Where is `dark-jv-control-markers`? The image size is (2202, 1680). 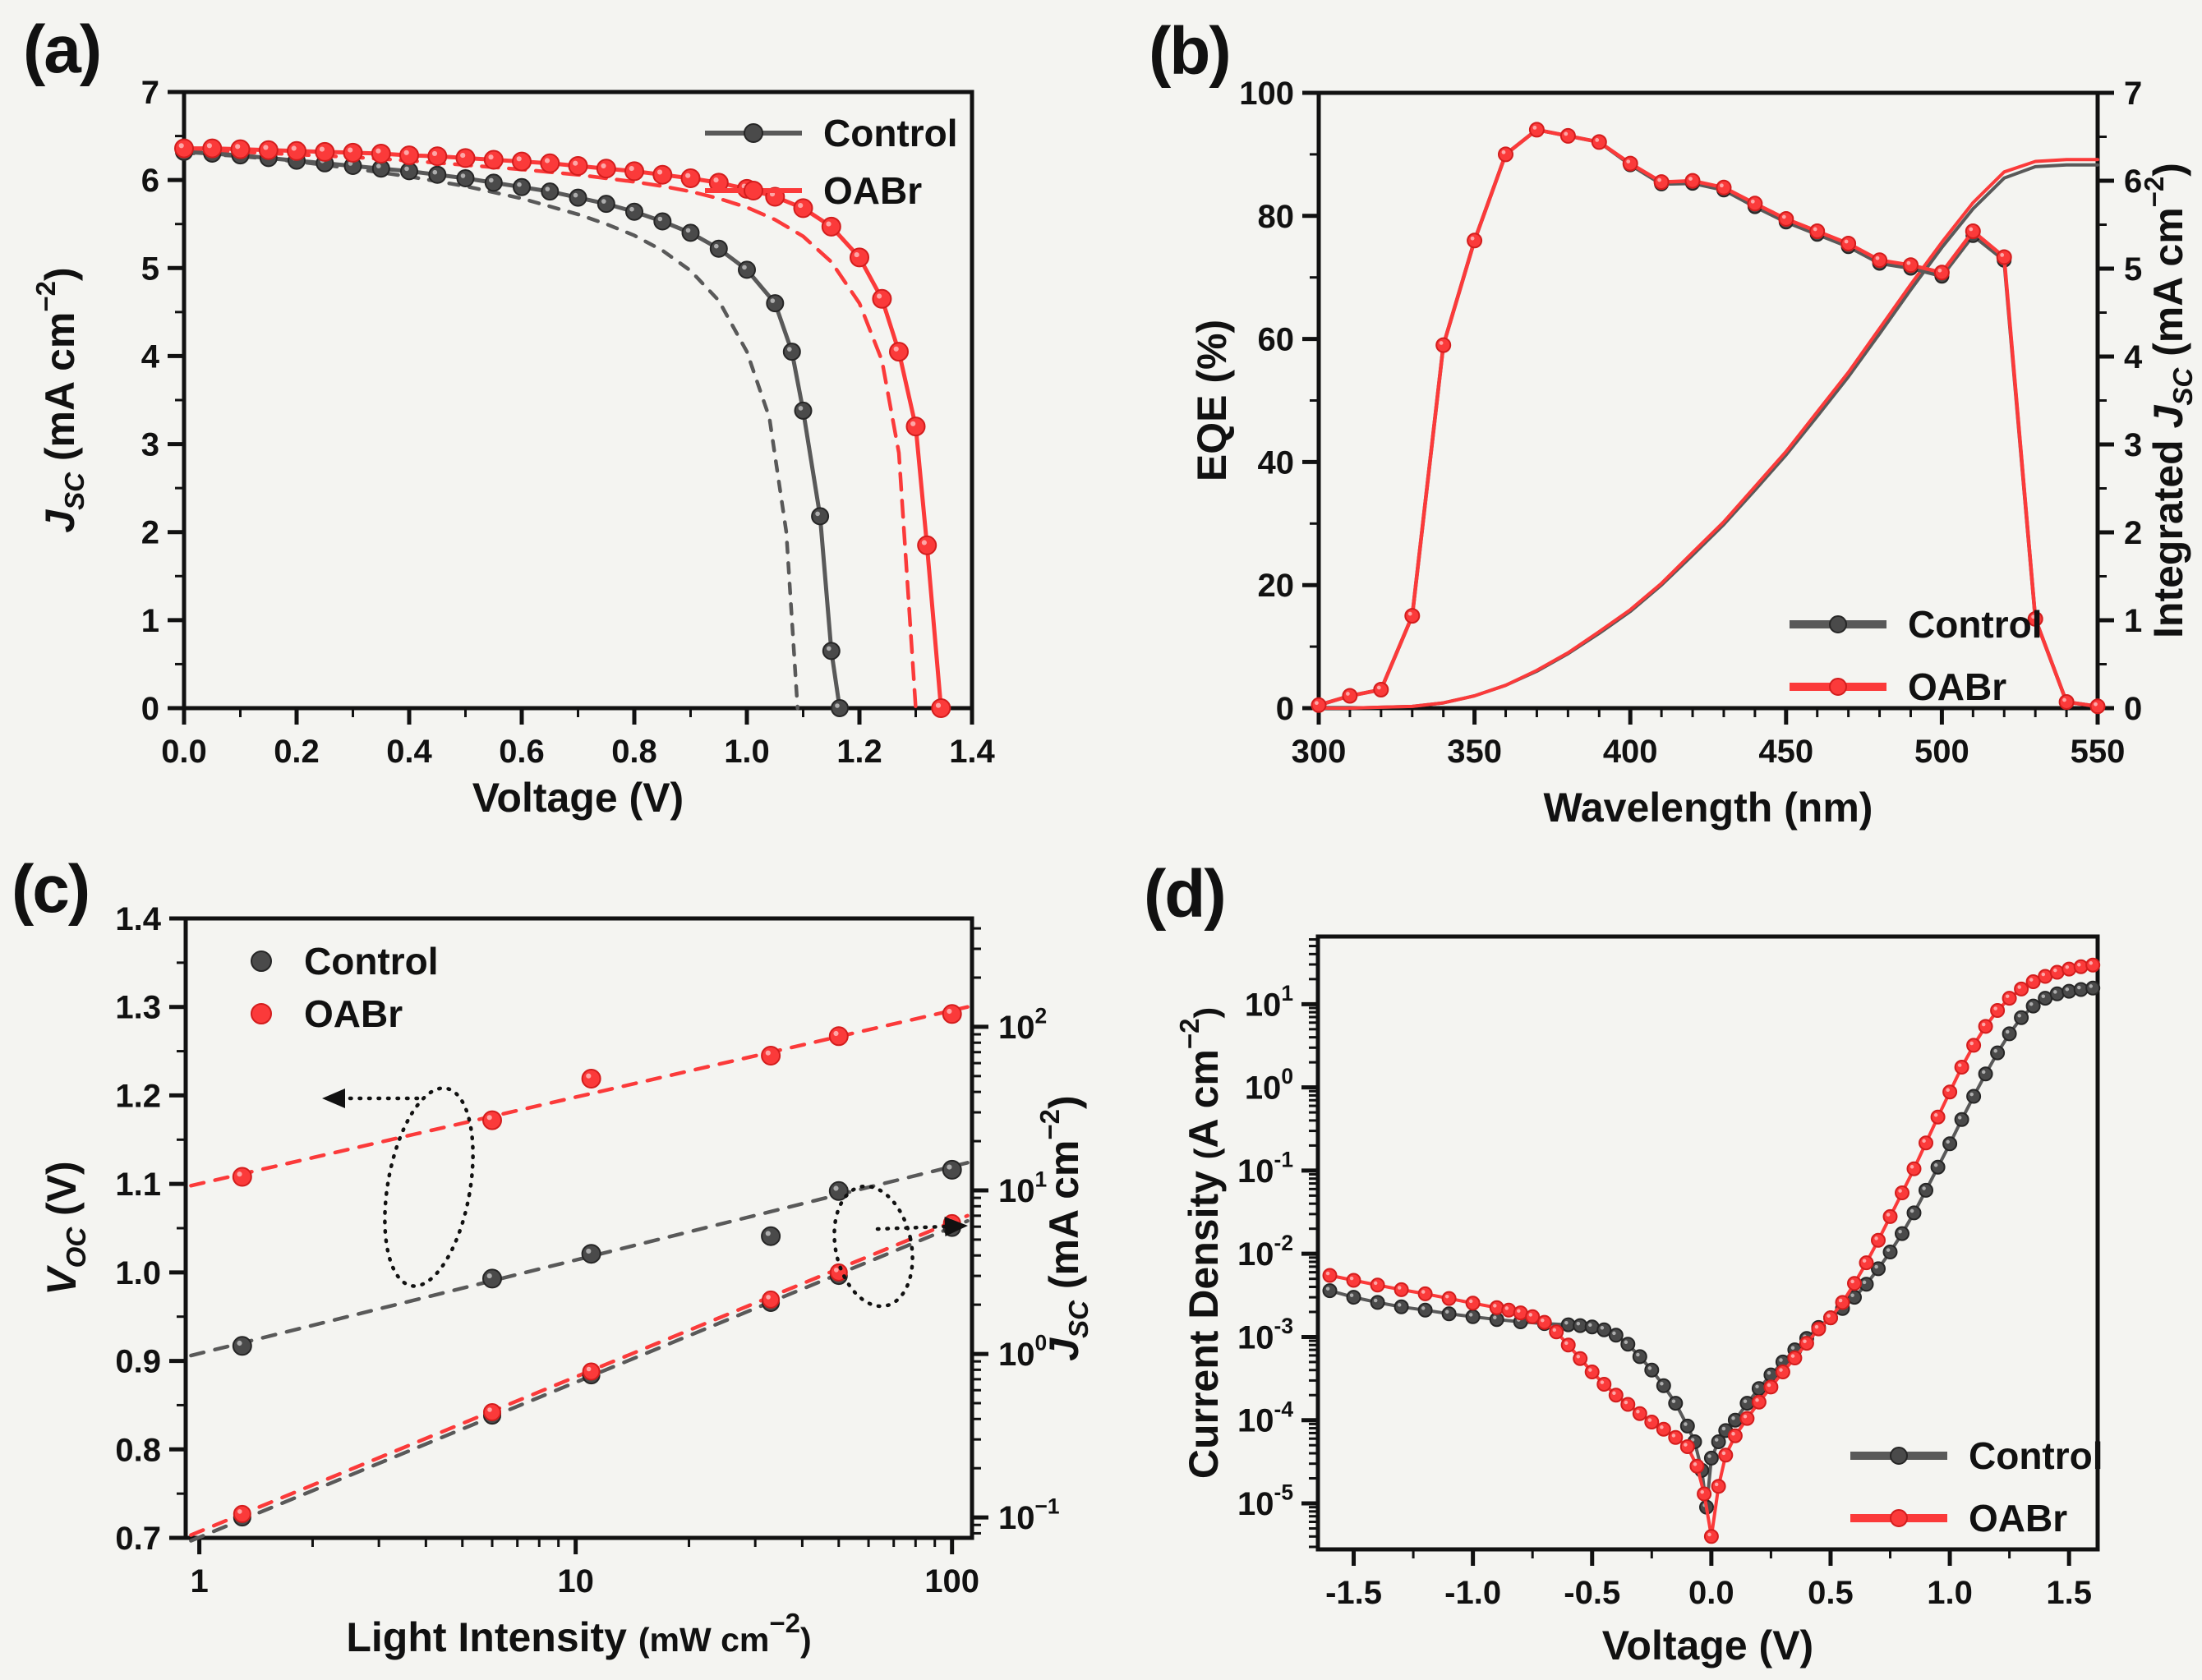 dark-jv-control-markers is located at coordinates (1711, 1247).